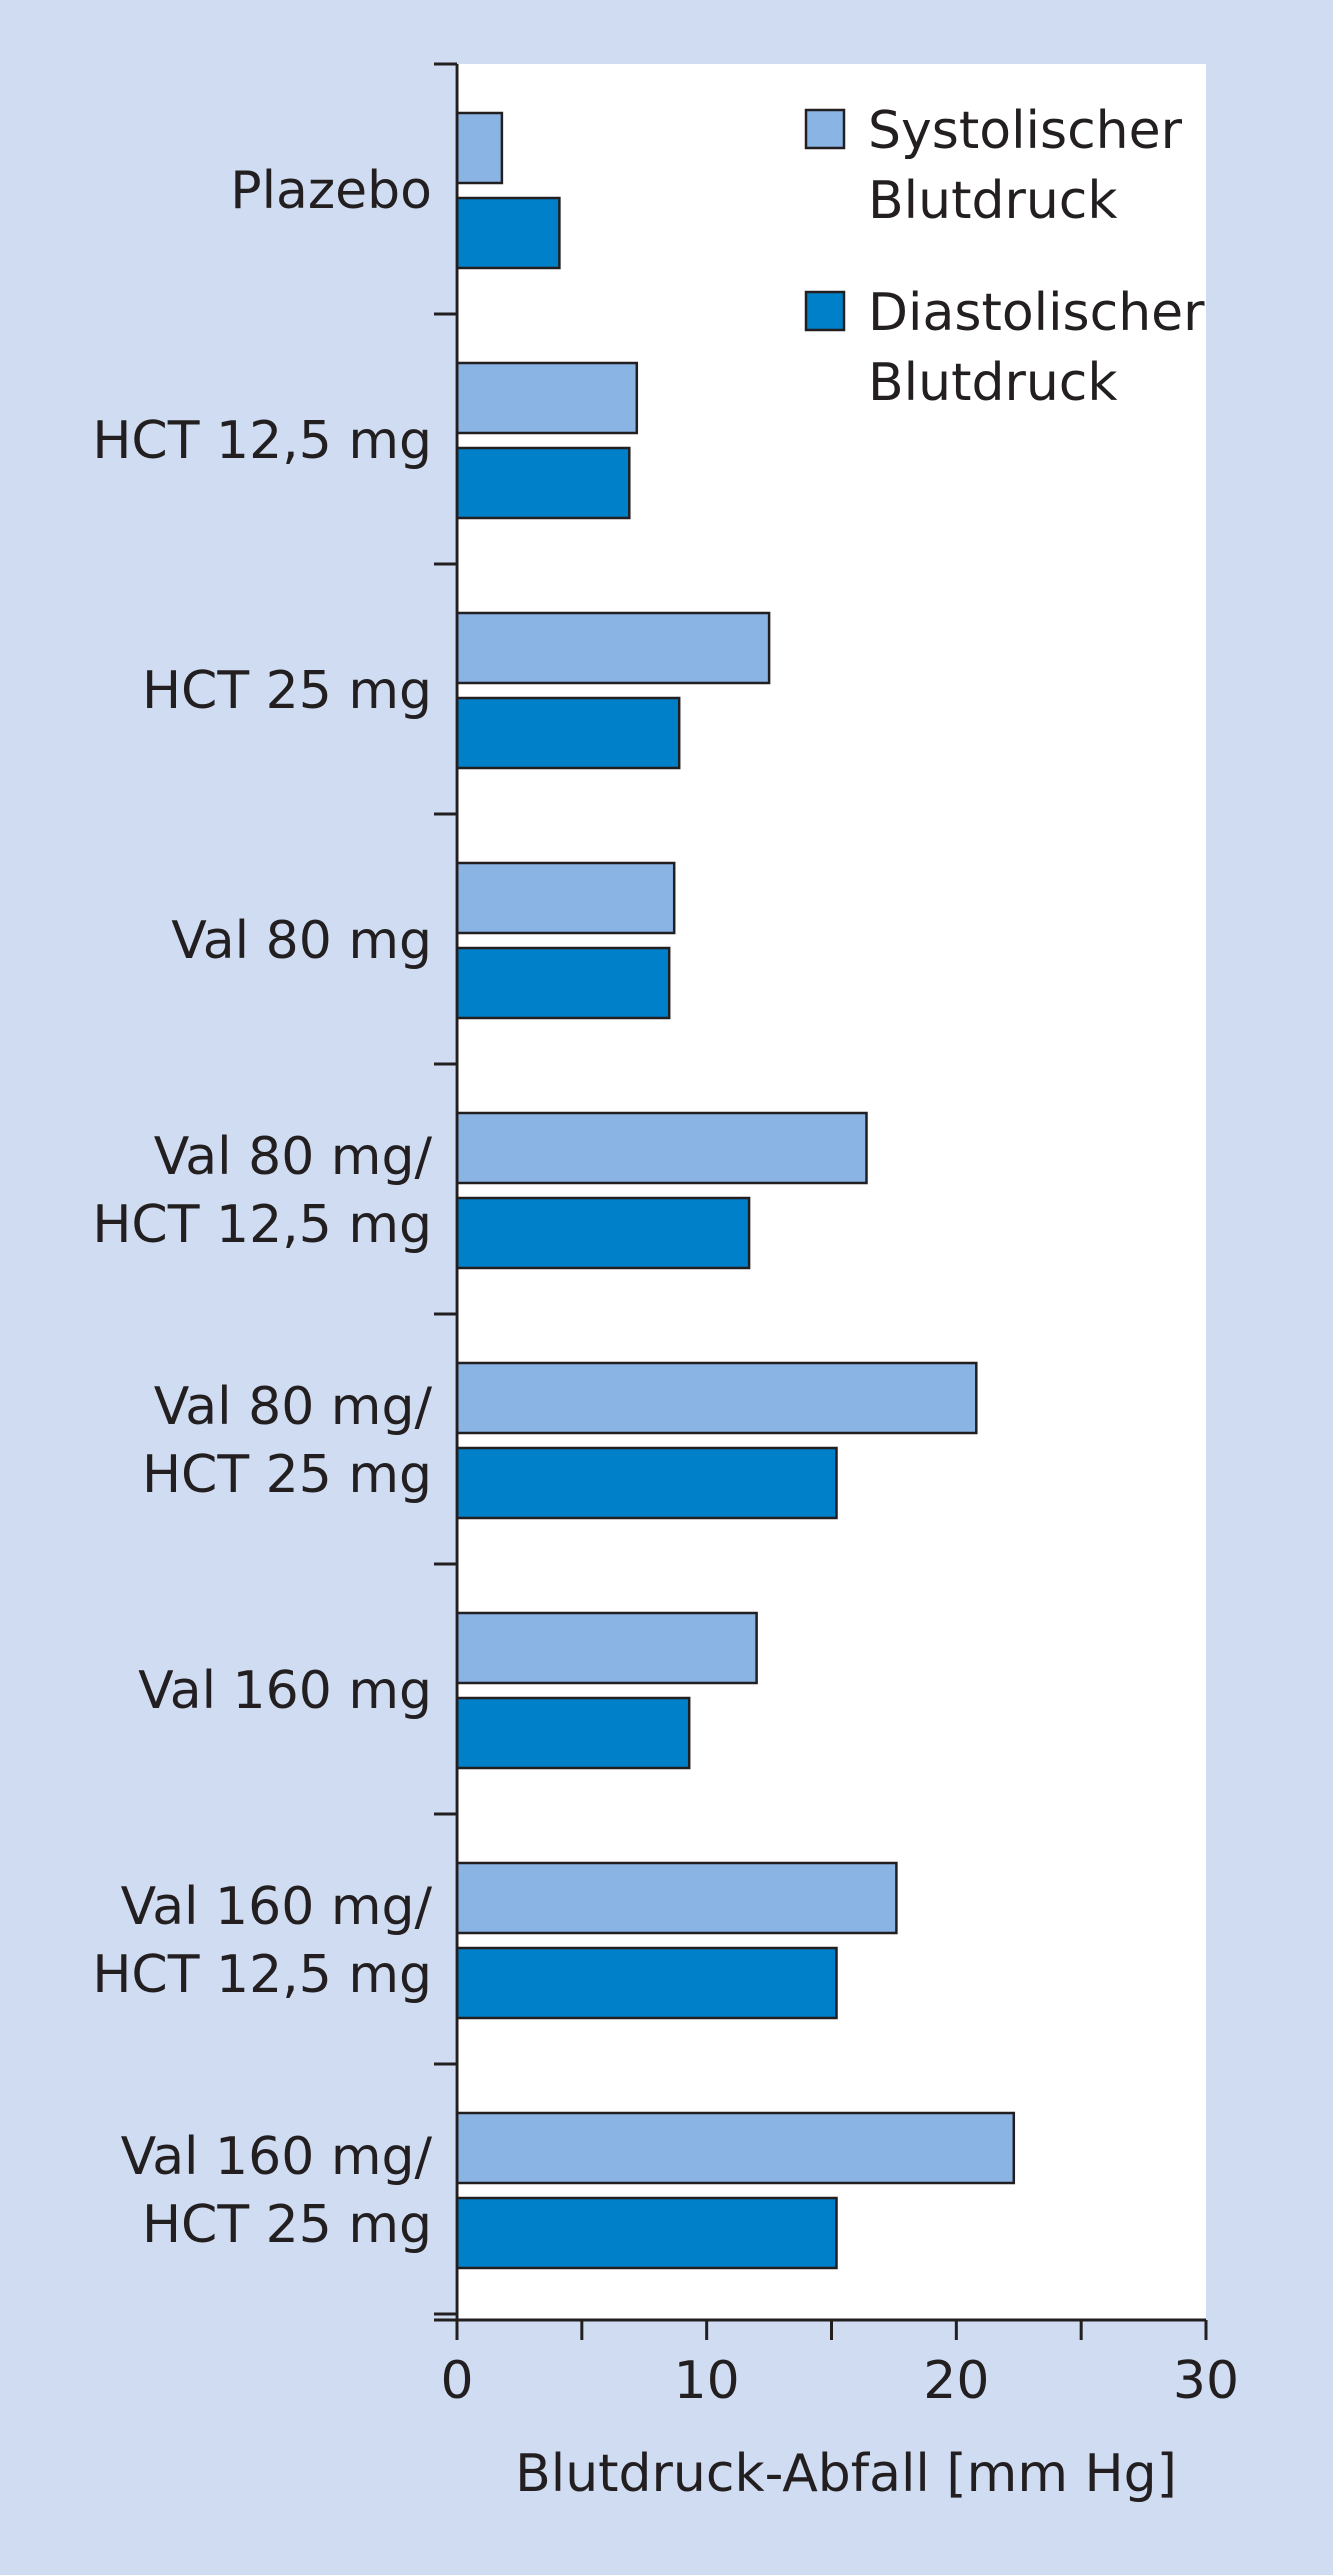 This screenshot has height=2575, width=1333. Describe the element at coordinates (287, 691) in the screenshot. I see `category-label-2: HCT 25 mg` at that location.